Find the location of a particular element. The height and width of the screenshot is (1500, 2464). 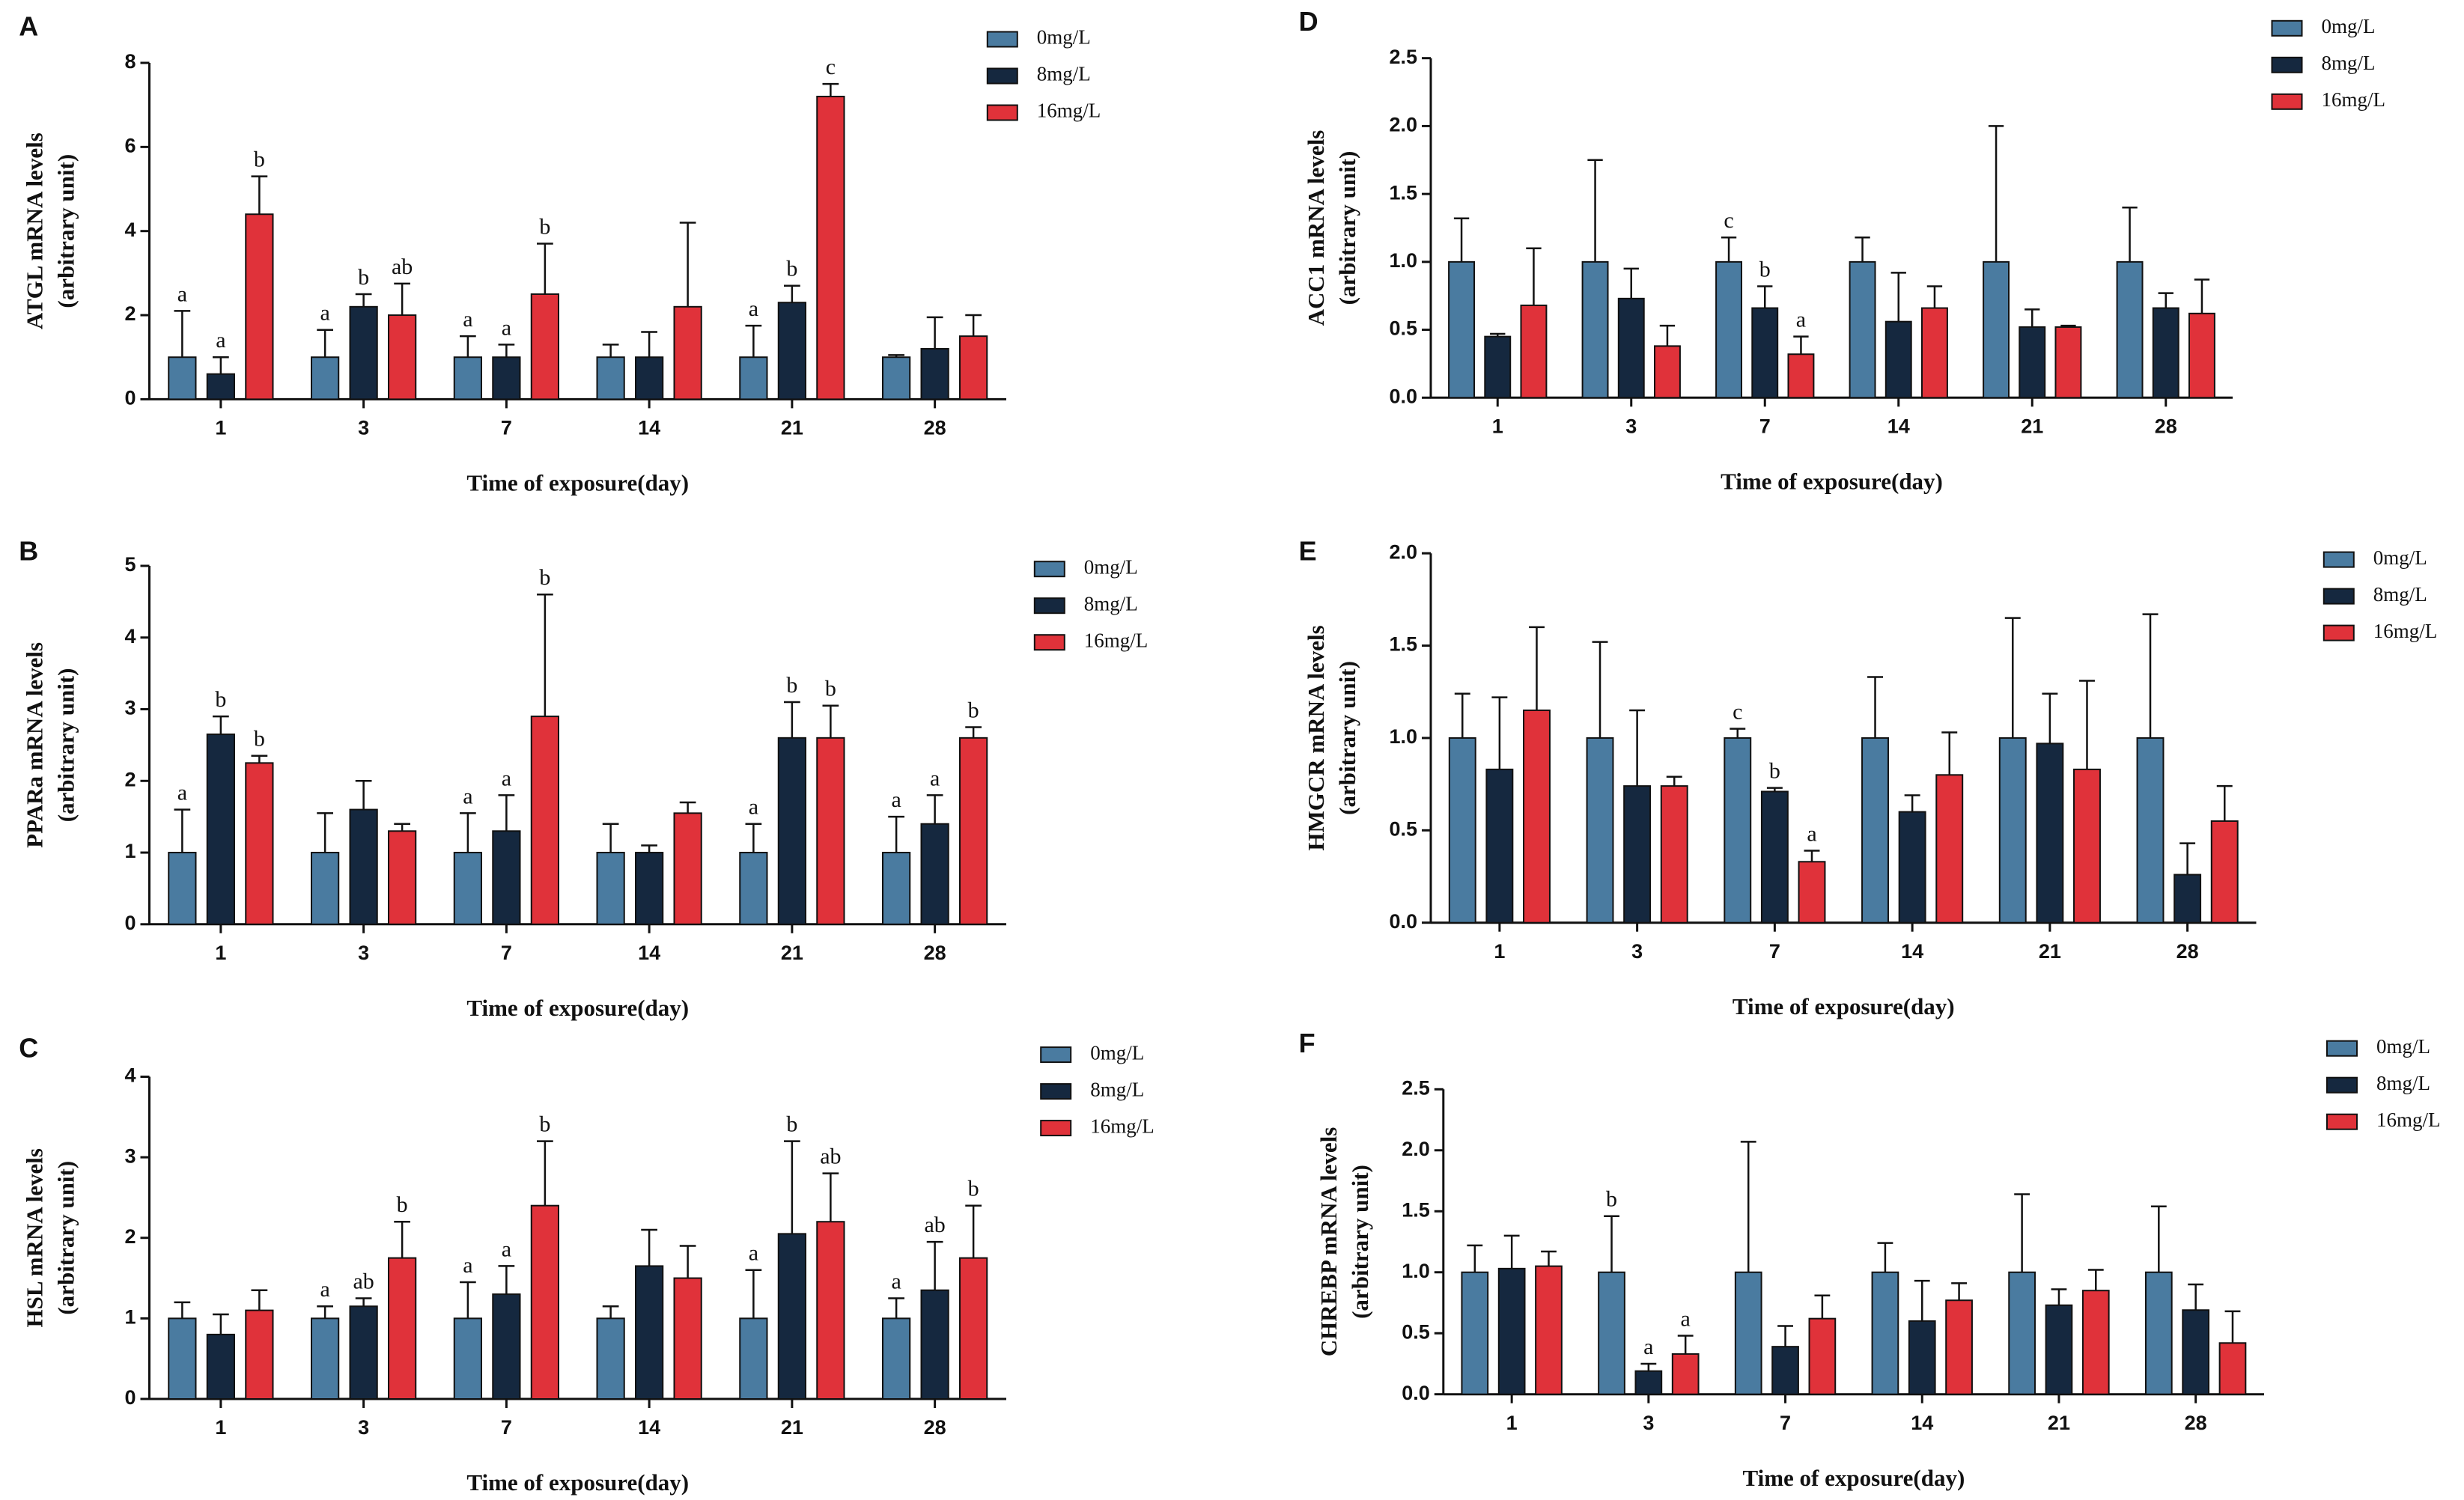

y-tick-label: 8 is located at coordinates (130, 61).